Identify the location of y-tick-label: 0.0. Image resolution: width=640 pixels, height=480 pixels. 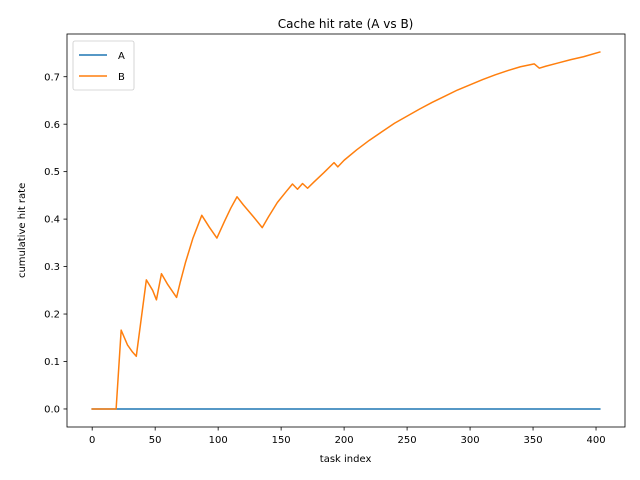
(52, 410).